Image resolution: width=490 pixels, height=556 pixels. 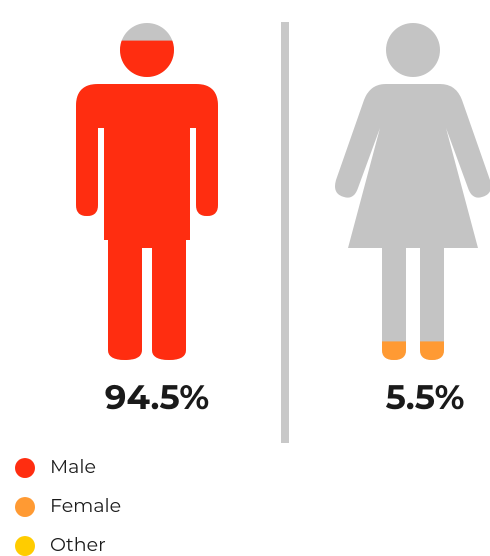 I want to click on value-label: 94.5%, so click(x=157, y=397).